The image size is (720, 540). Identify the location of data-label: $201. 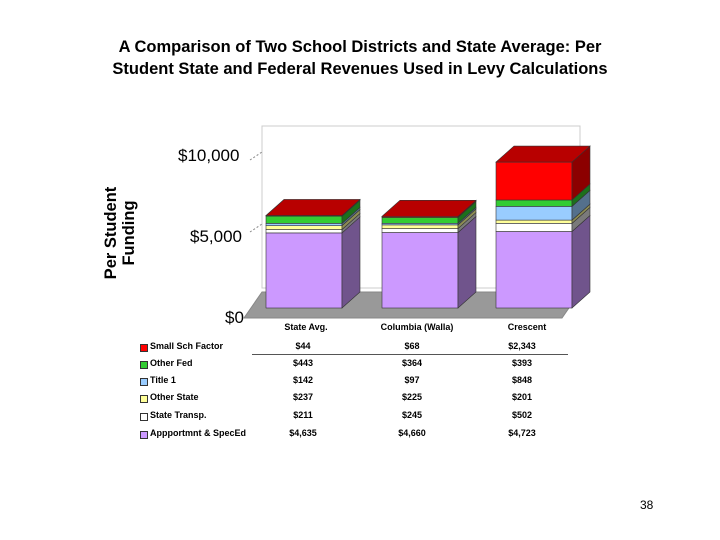
(522, 397).